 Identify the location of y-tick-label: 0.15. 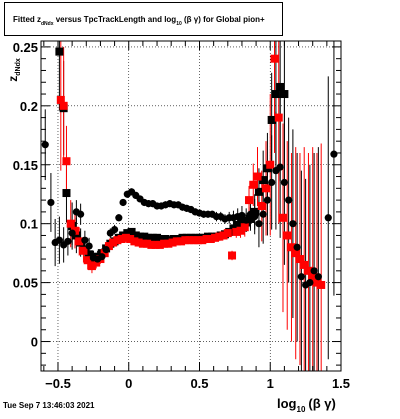
(25, 165).